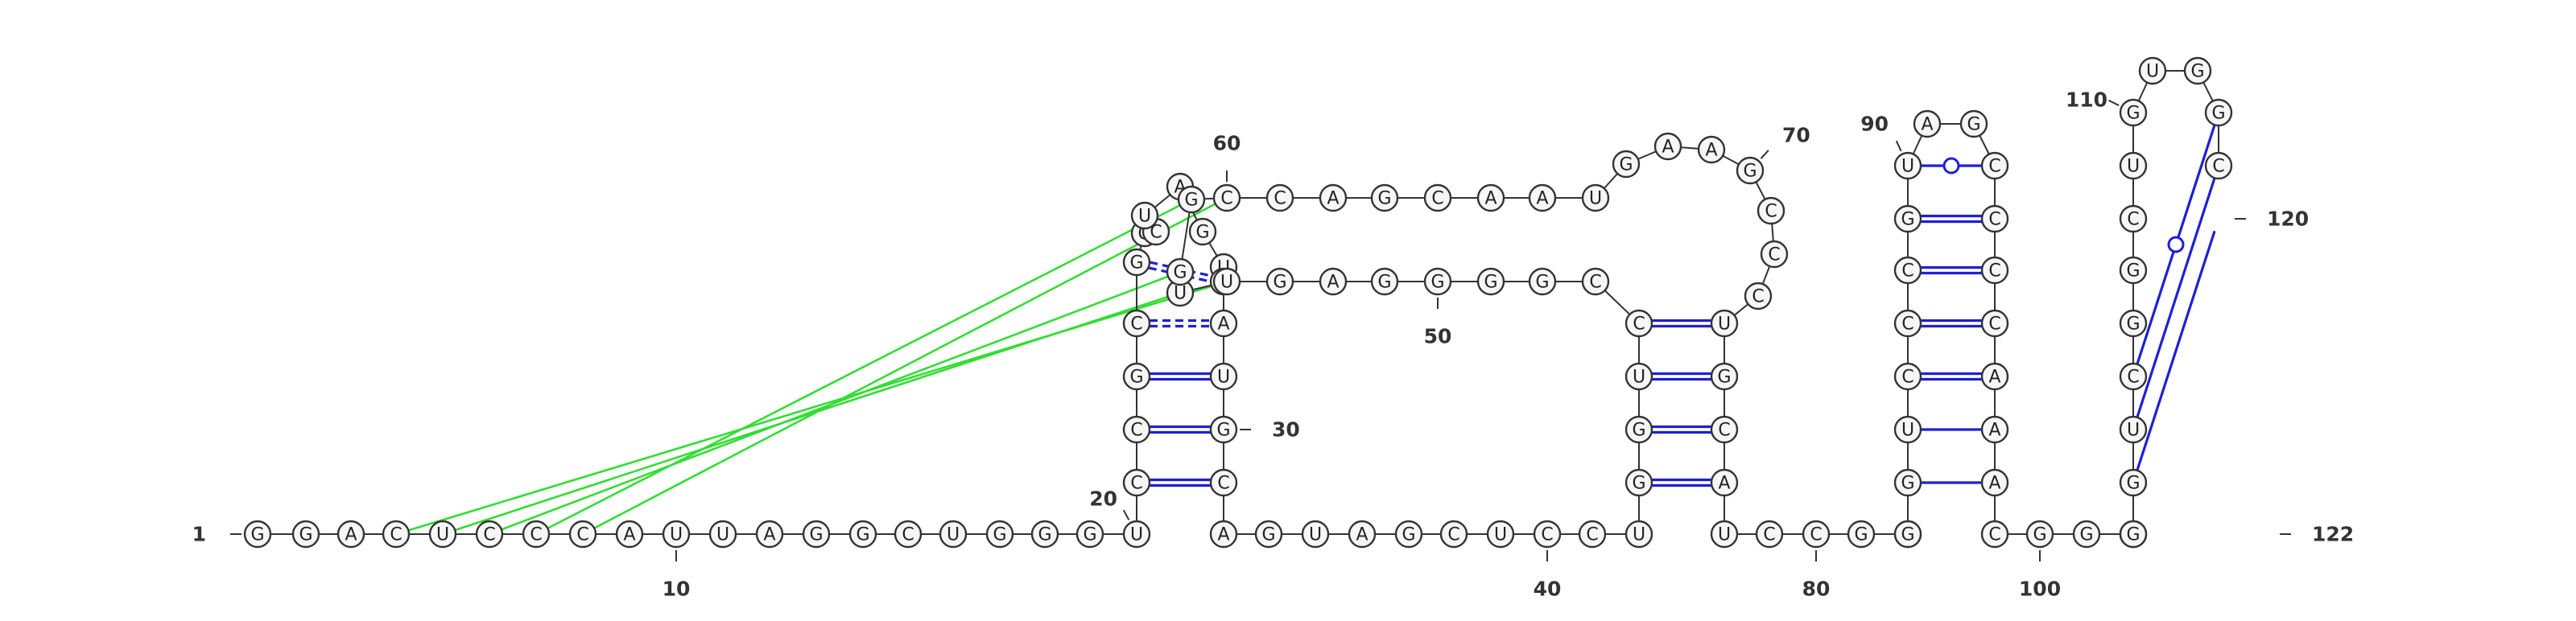 Image resolution: width=2576 pixels, height=621 pixels. I want to click on base-pair-line, so click(2176, 297).